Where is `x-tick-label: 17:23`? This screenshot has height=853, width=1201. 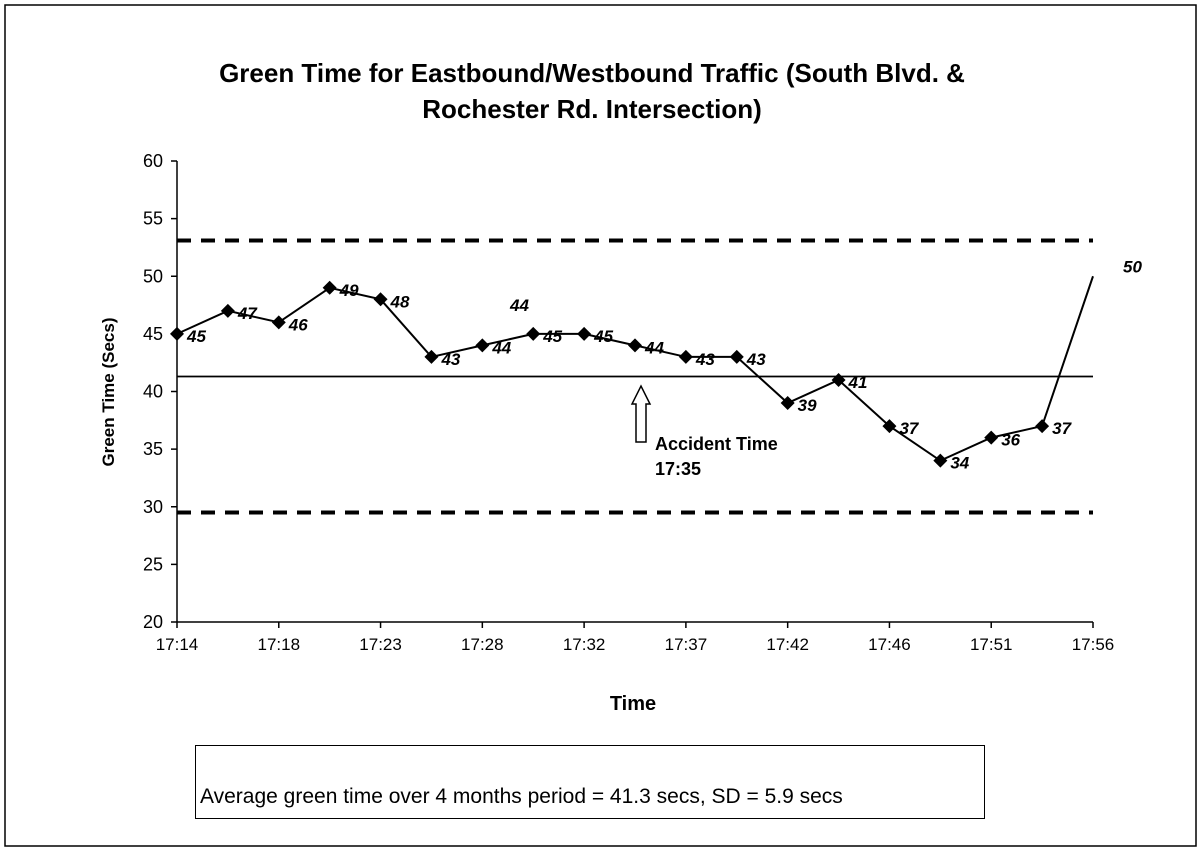
x-tick-label: 17:23 is located at coordinates (380, 644).